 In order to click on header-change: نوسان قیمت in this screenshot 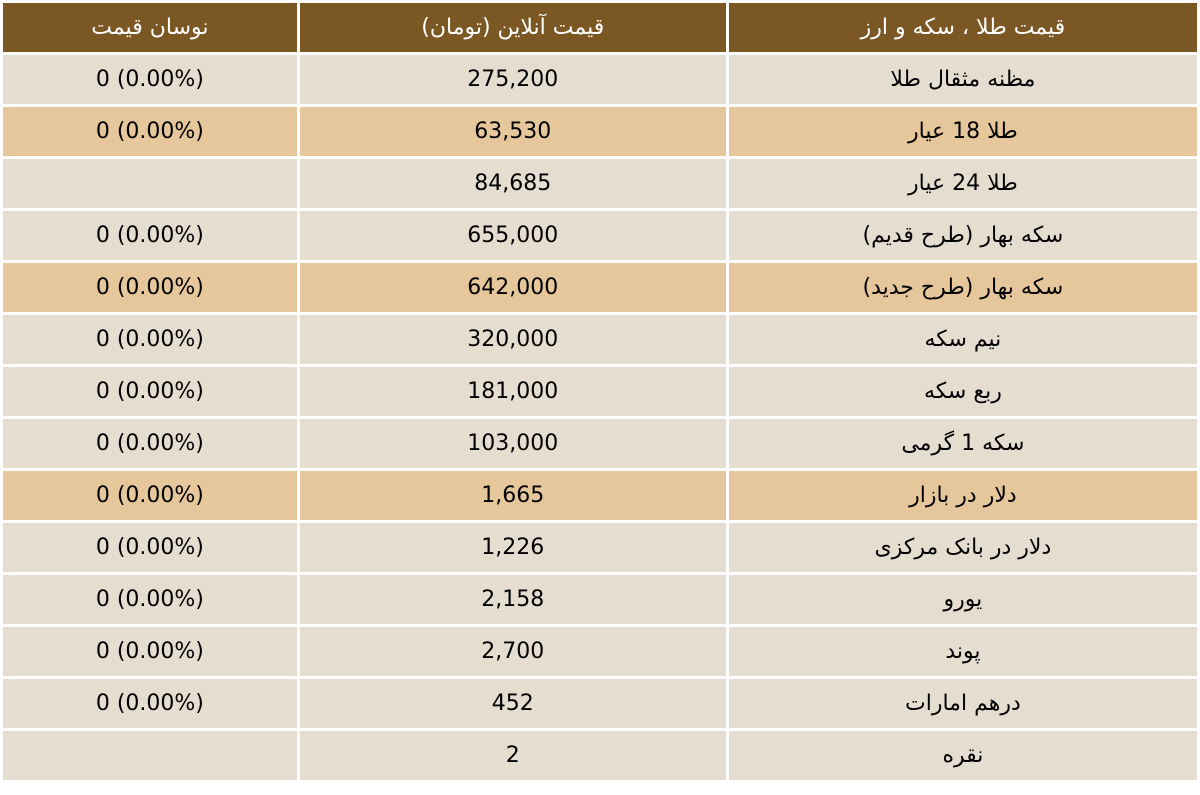, I will do `click(150, 27)`.